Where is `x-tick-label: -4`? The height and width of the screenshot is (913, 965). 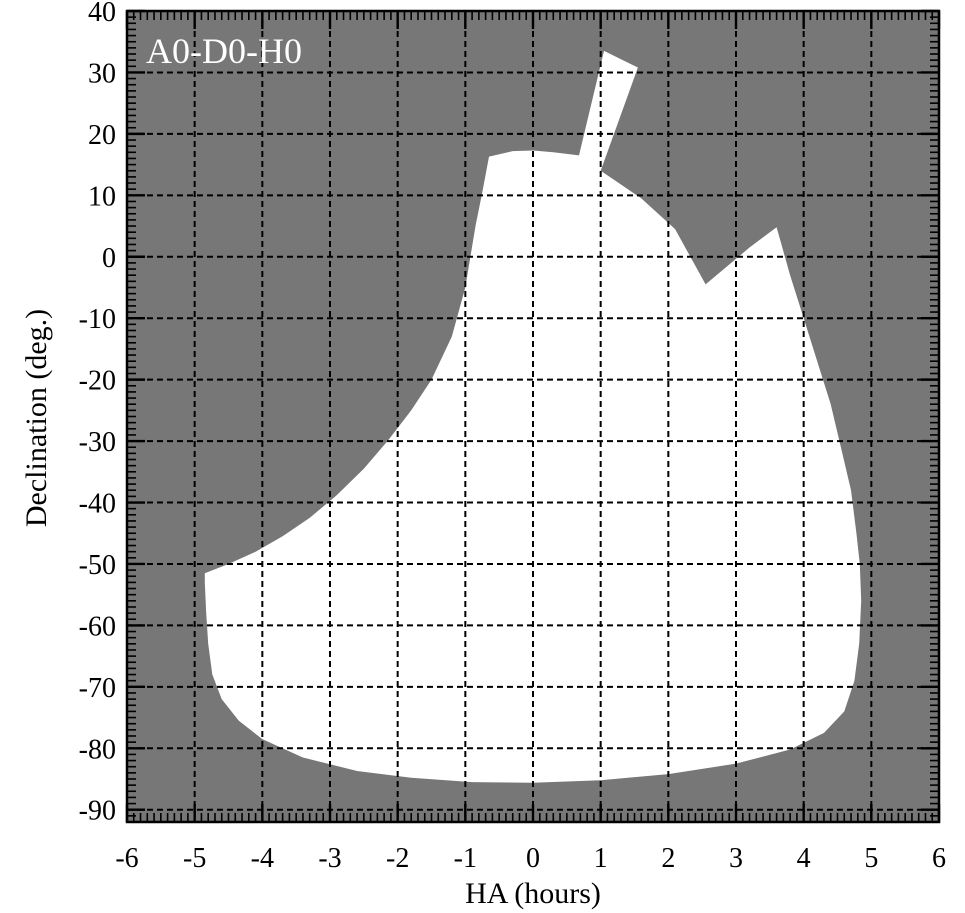
x-tick-label: -4 is located at coordinates (262, 858).